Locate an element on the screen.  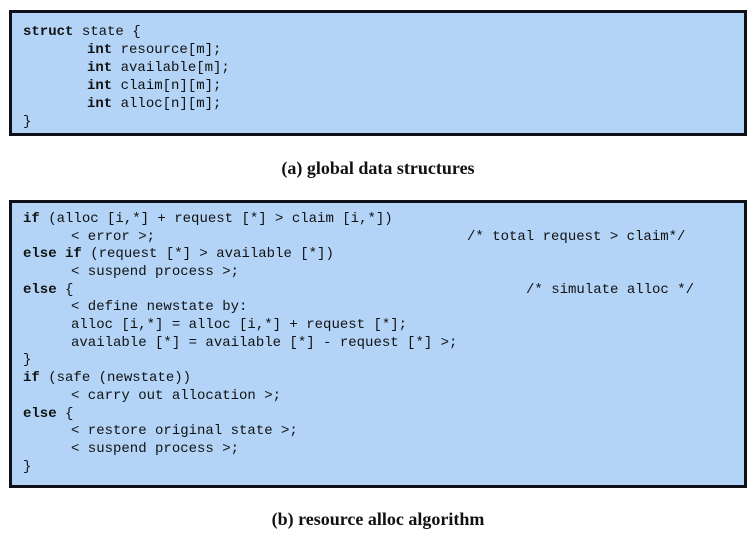
code-line: int resource[m]; is located at coordinates (378, 50).